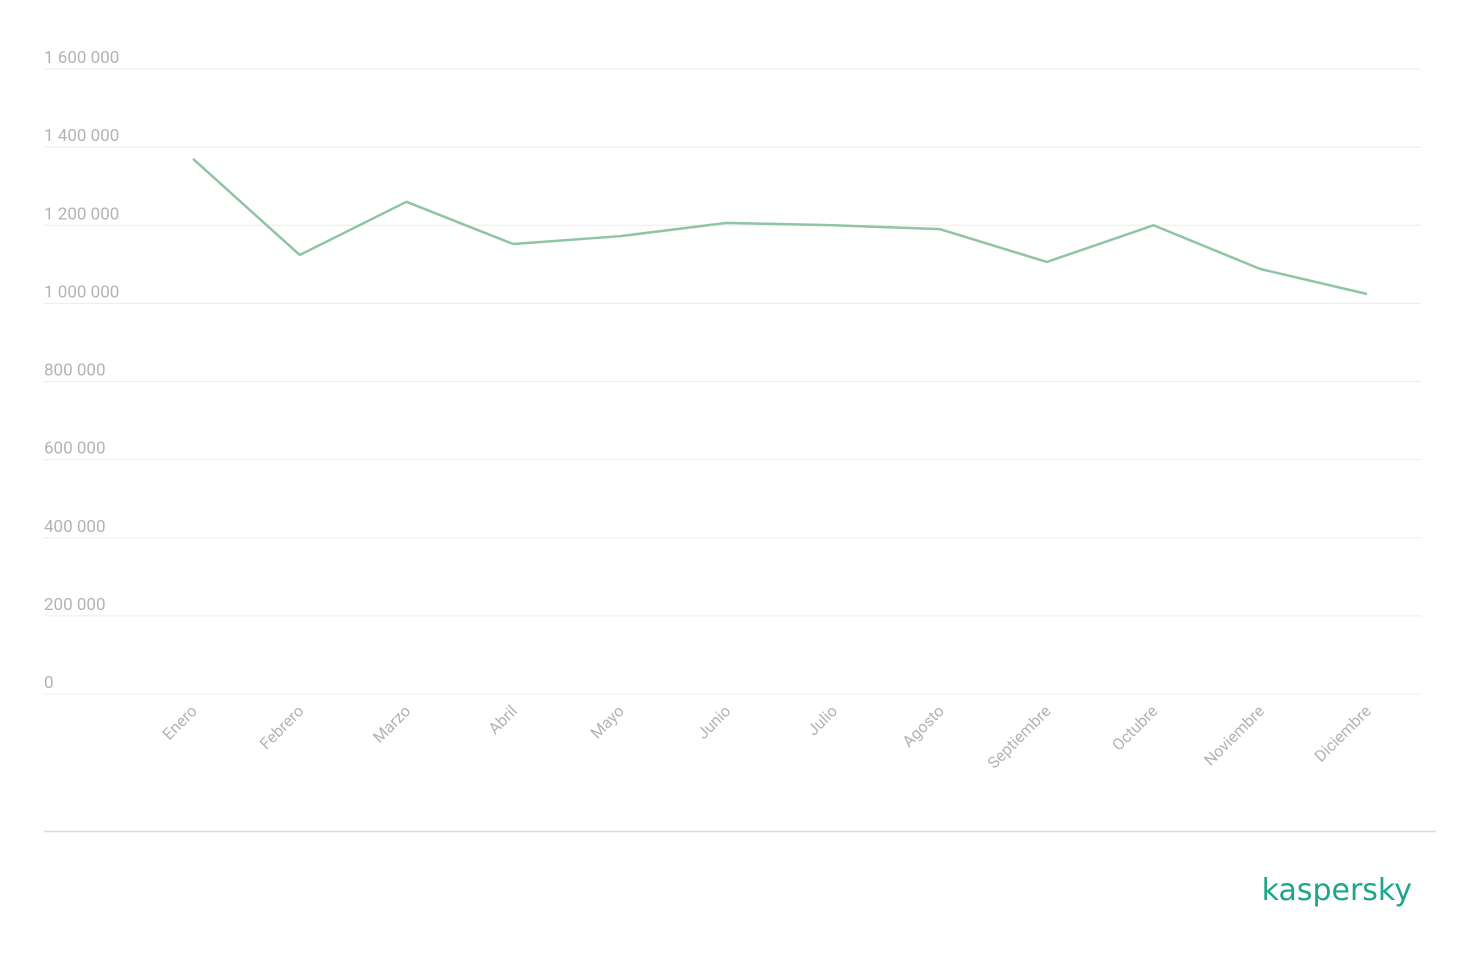 This screenshot has height=953, width=1481. I want to click on x-tick-label: Junio, so click(713, 721).